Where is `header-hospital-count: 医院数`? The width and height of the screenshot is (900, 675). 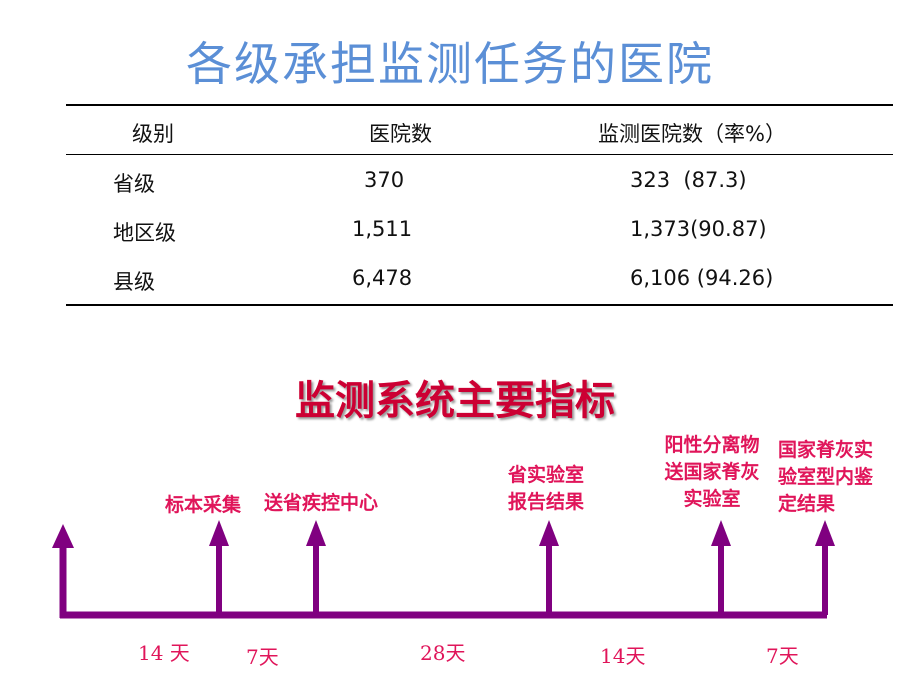 header-hospital-count: 医院数 is located at coordinates (400, 134).